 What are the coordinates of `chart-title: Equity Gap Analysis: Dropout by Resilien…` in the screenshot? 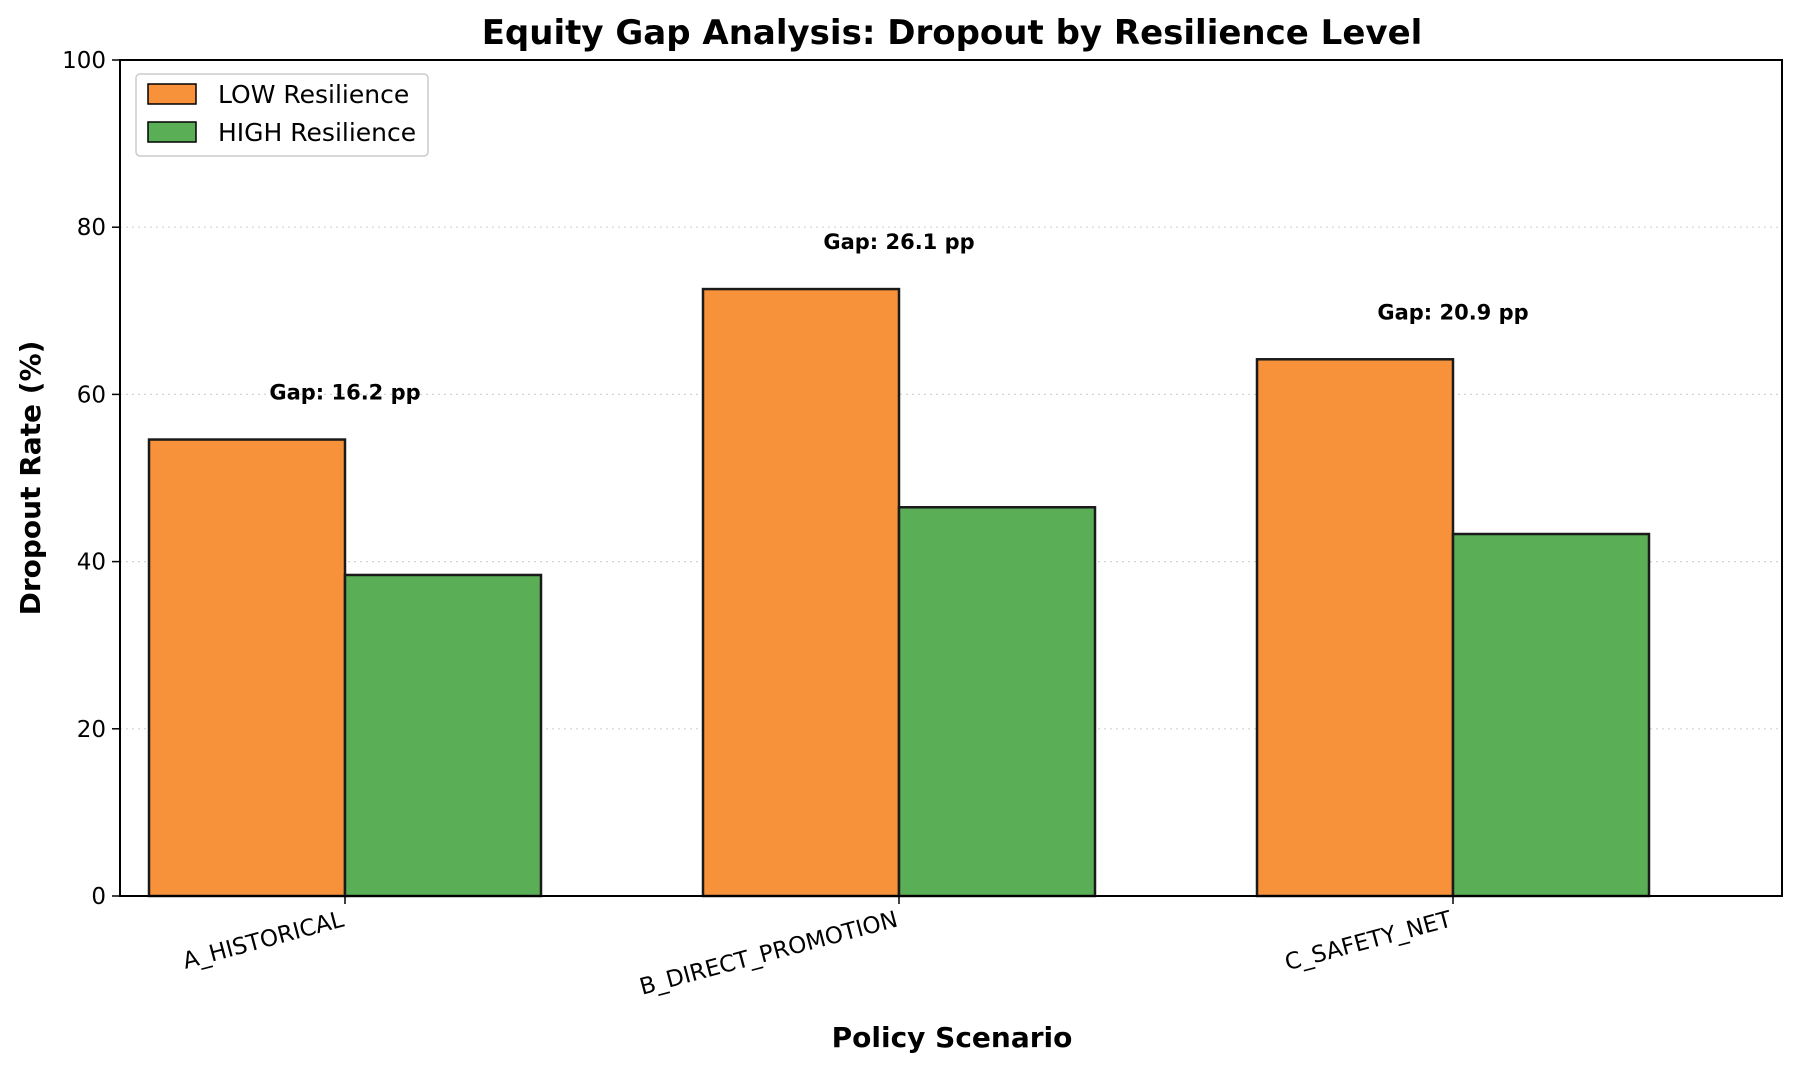 It's located at (952, 33).